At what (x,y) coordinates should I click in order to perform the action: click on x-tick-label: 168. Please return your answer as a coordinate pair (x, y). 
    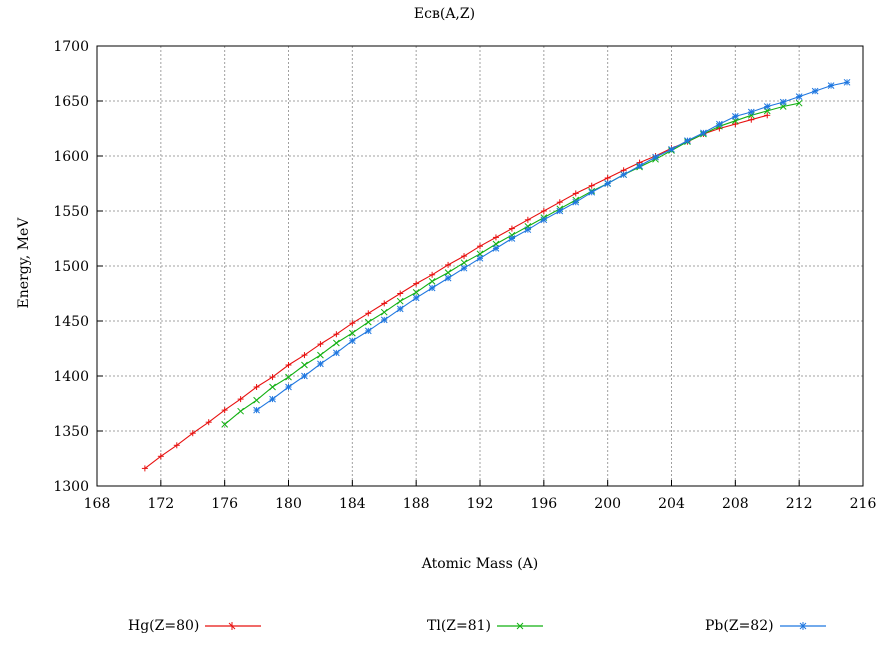
    Looking at the image, I should click on (97, 504).